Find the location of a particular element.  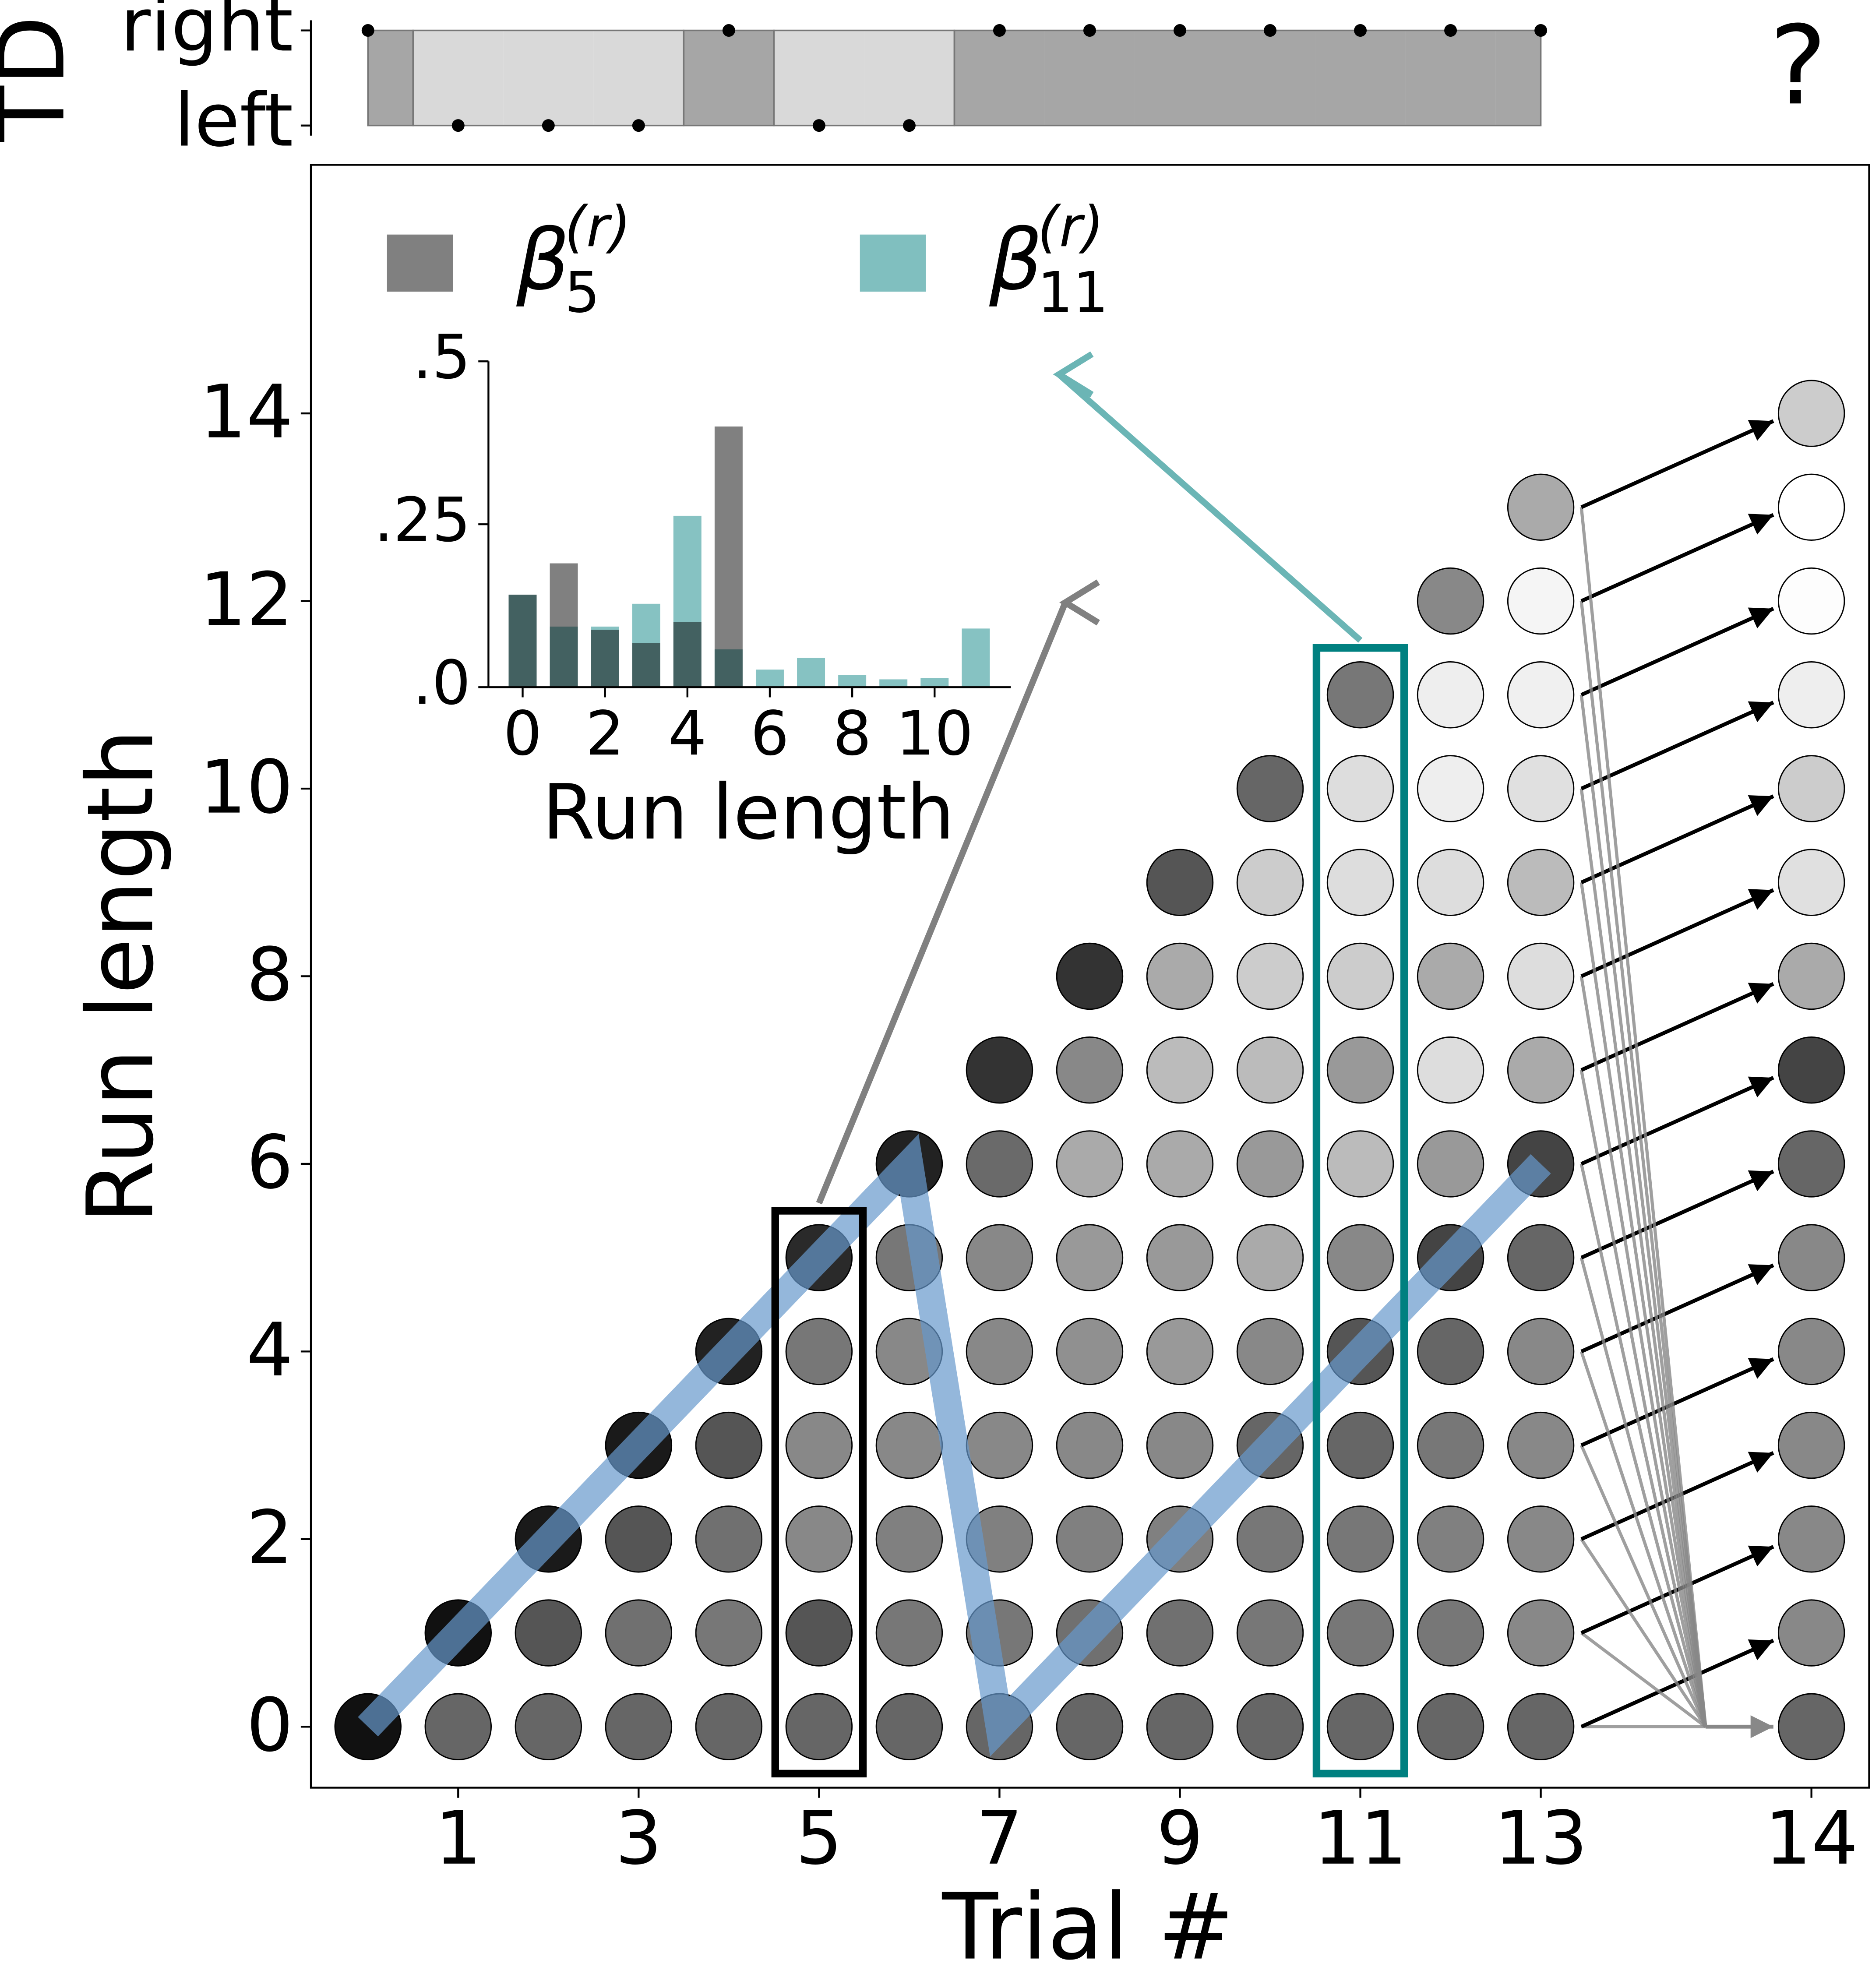

x-tick-label: 11 is located at coordinates (1360, 1838).